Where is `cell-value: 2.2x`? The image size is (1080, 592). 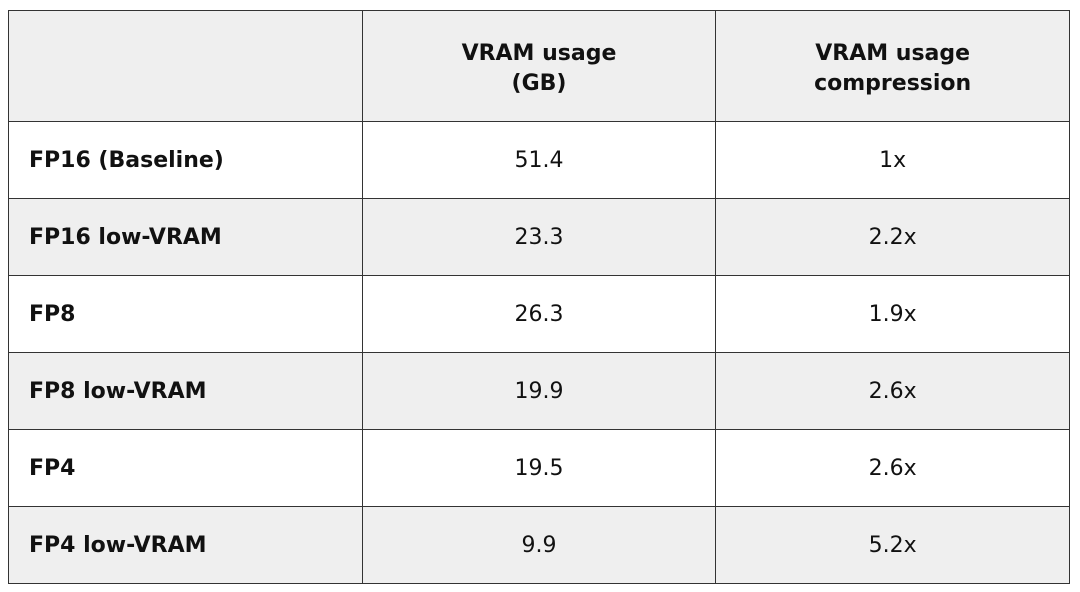 cell-value: 2.2x is located at coordinates (892, 237).